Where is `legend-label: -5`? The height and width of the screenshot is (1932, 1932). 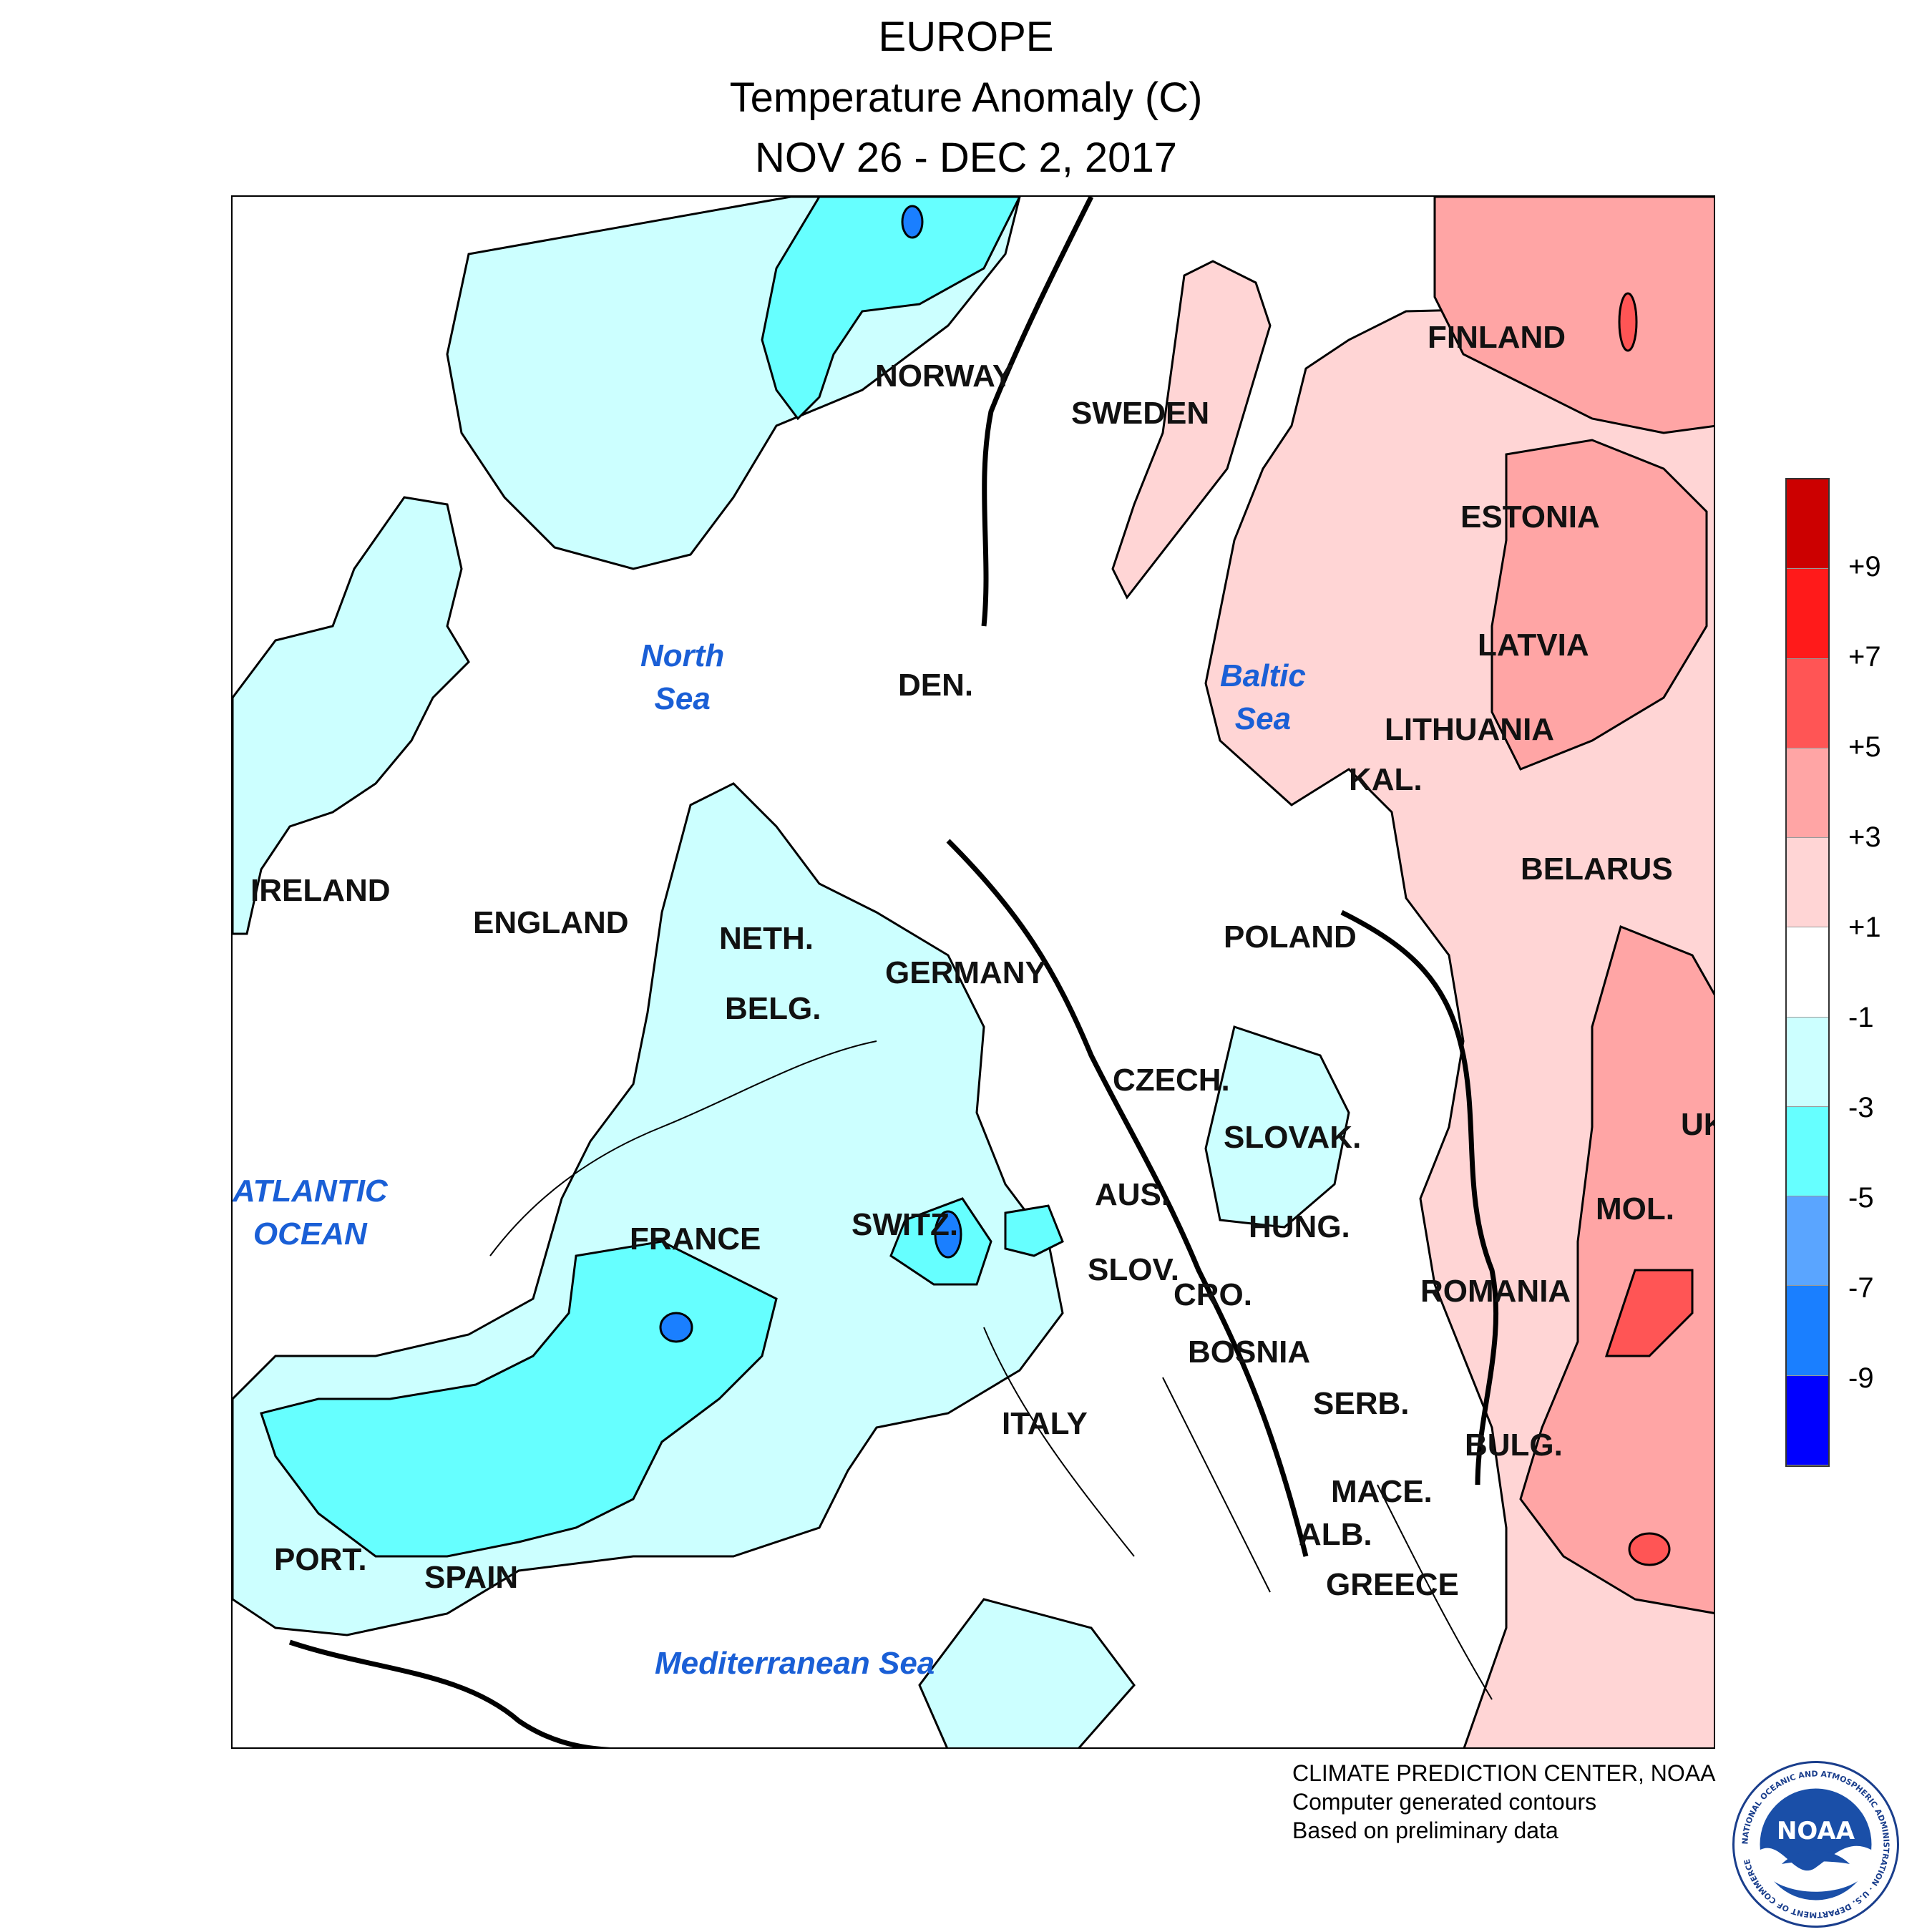
legend-label: -5 is located at coordinates (1861, 1198).